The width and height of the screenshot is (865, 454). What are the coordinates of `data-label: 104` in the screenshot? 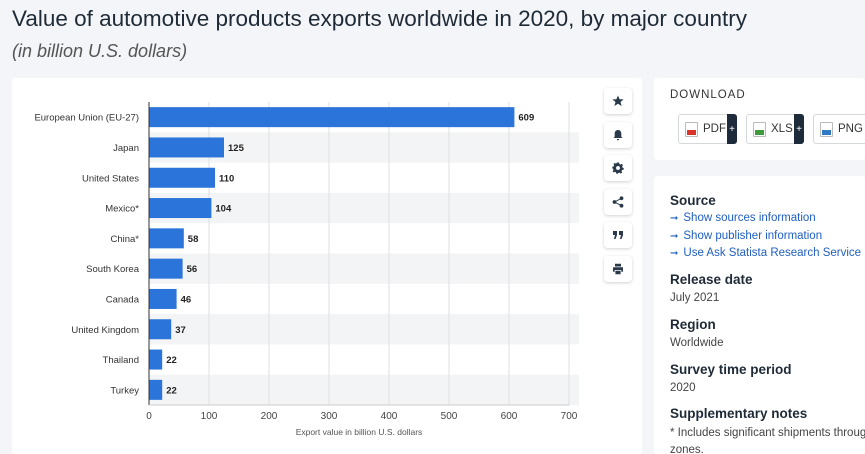 It's located at (223, 209).